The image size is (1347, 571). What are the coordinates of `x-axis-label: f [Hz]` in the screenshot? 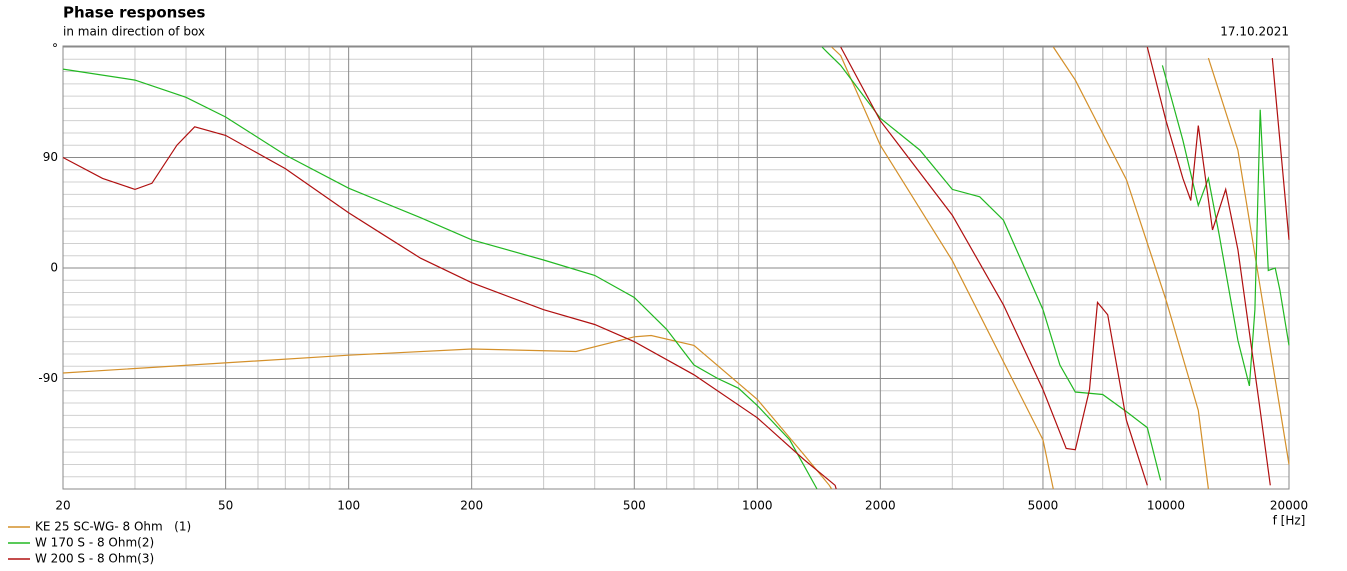 It's located at (1289, 521).